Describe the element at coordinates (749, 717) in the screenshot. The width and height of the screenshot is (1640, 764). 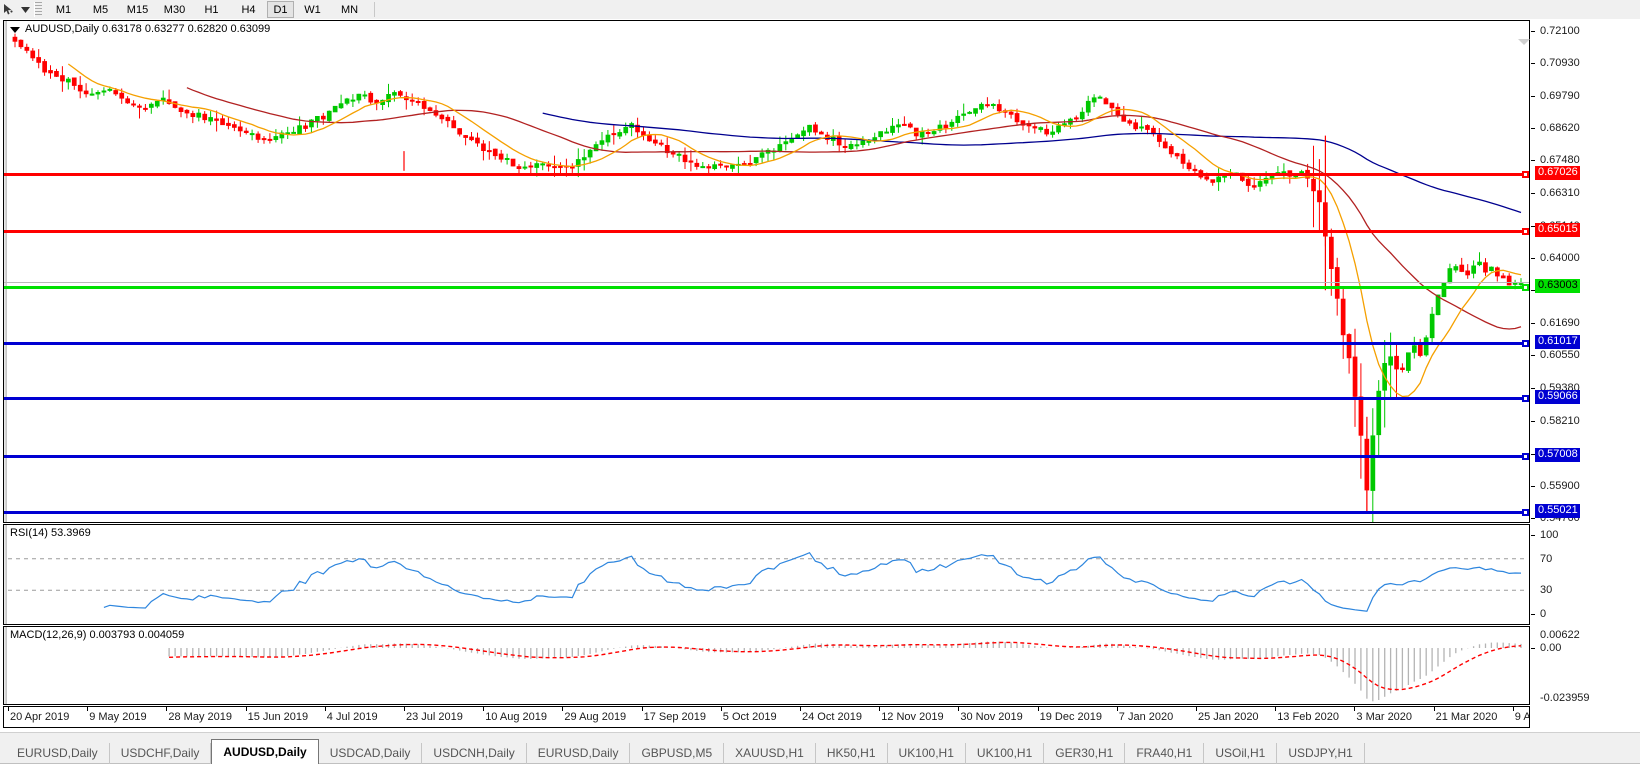
I see `time-tick-label: 5 Oct 2019` at that location.